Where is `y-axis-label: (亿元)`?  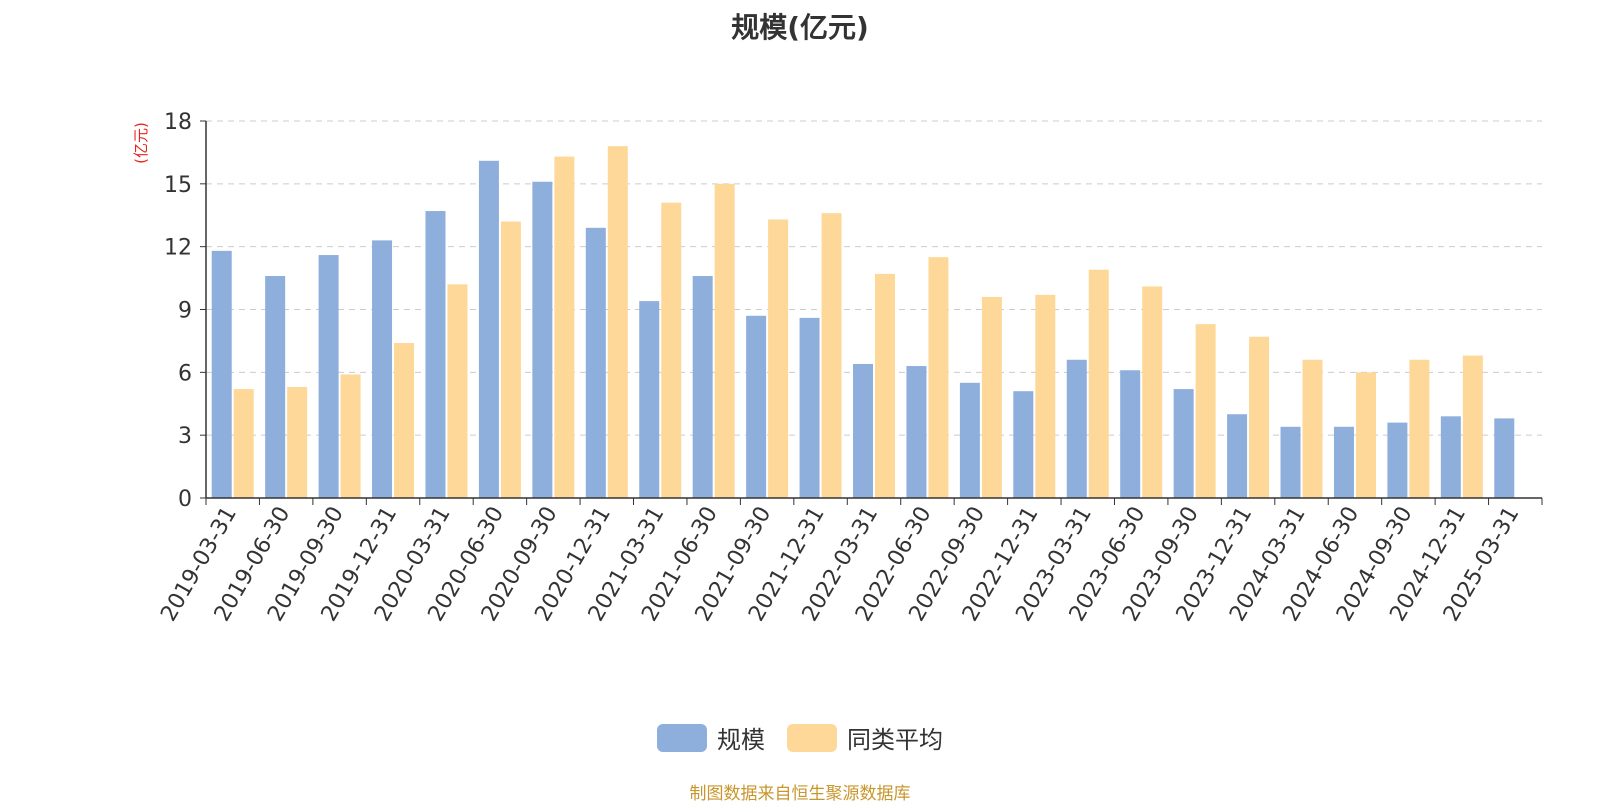 y-axis-label: (亿元) is located at coordinates (141, 143).